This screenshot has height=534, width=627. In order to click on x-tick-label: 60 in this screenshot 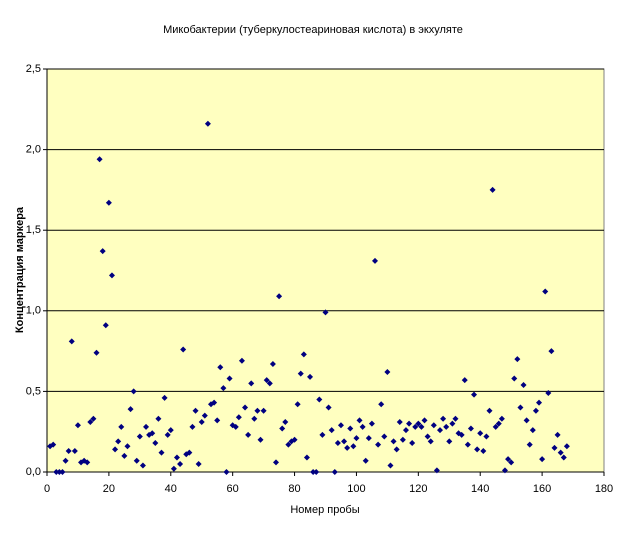, I will do `click(233, 489)`.